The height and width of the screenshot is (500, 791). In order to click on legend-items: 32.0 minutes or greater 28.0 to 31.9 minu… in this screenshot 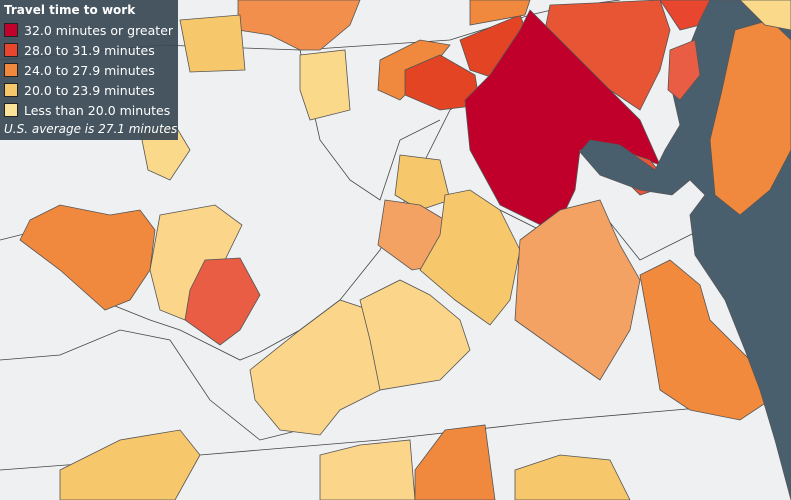, I will do `click(91, 70)`.